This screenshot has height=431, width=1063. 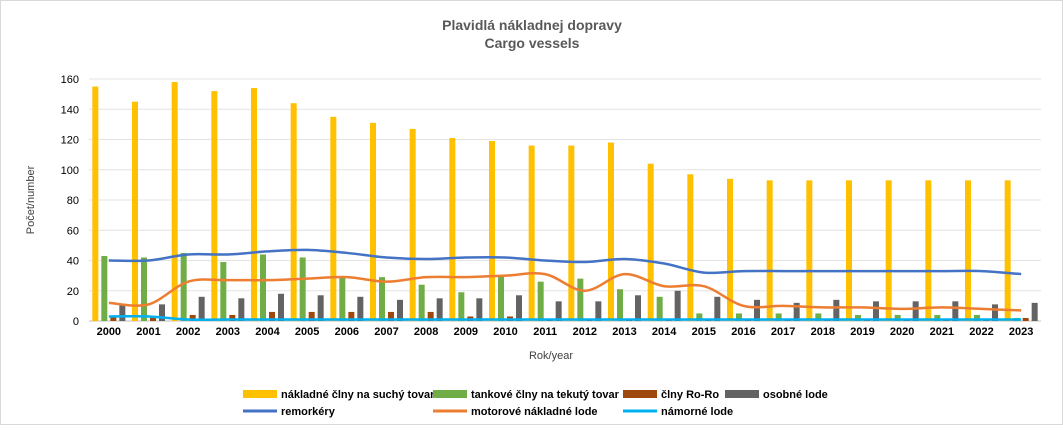 What do you see at coordinates (307, 332) in the screenshot?
I see `x-tick-label: 2005` at bounding box center [307, 332].